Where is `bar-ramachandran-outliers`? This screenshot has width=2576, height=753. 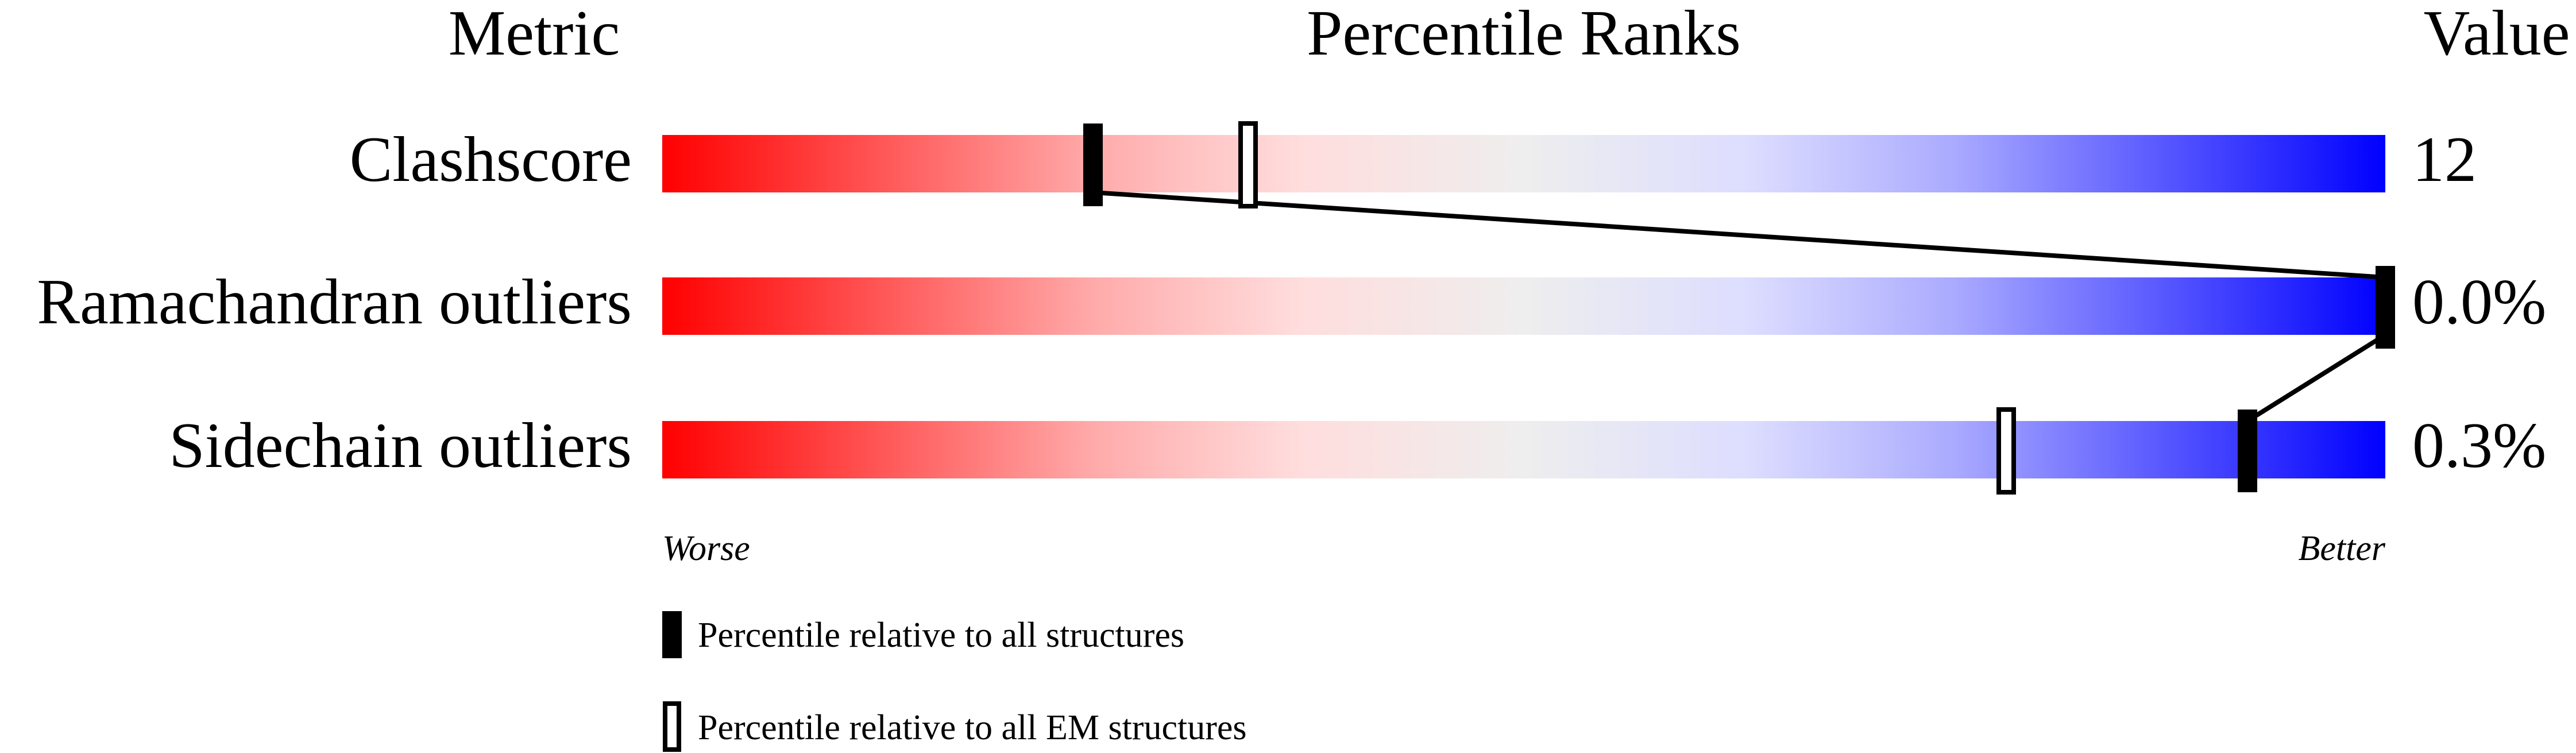
bar-ramachandran-outliers is located at coordinates (1523, 306).